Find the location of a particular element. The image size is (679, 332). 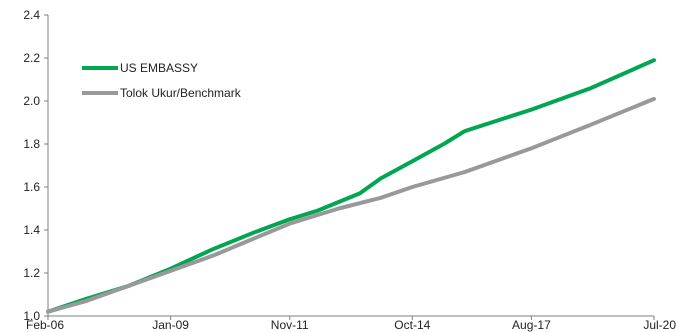

x-tick-label: Feb-06 is located at coordinates (45, 325).